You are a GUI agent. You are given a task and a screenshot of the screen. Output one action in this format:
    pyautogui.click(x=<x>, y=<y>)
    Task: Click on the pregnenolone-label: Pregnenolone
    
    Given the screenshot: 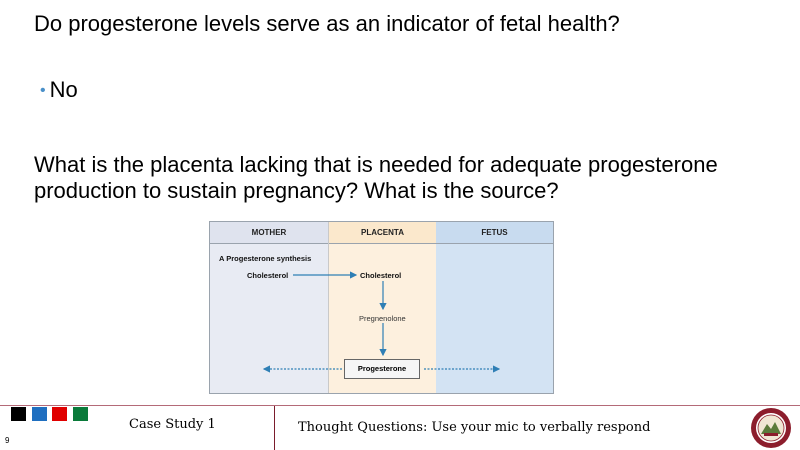 What is the action you would take?
    pyautogui.click(x=382, y=318)
    